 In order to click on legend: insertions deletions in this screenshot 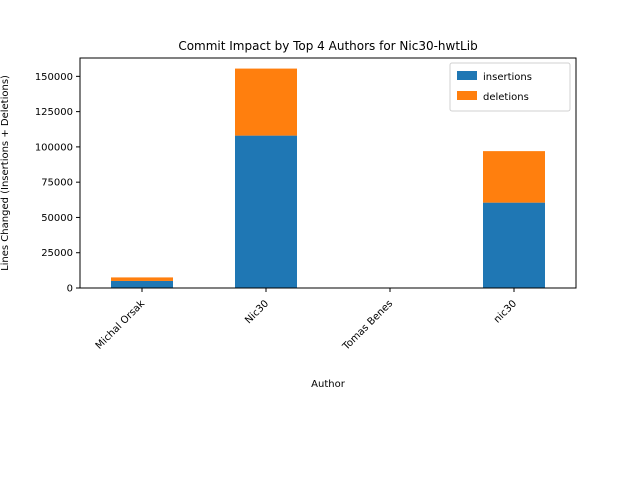, I will do `click(510, 87)`.